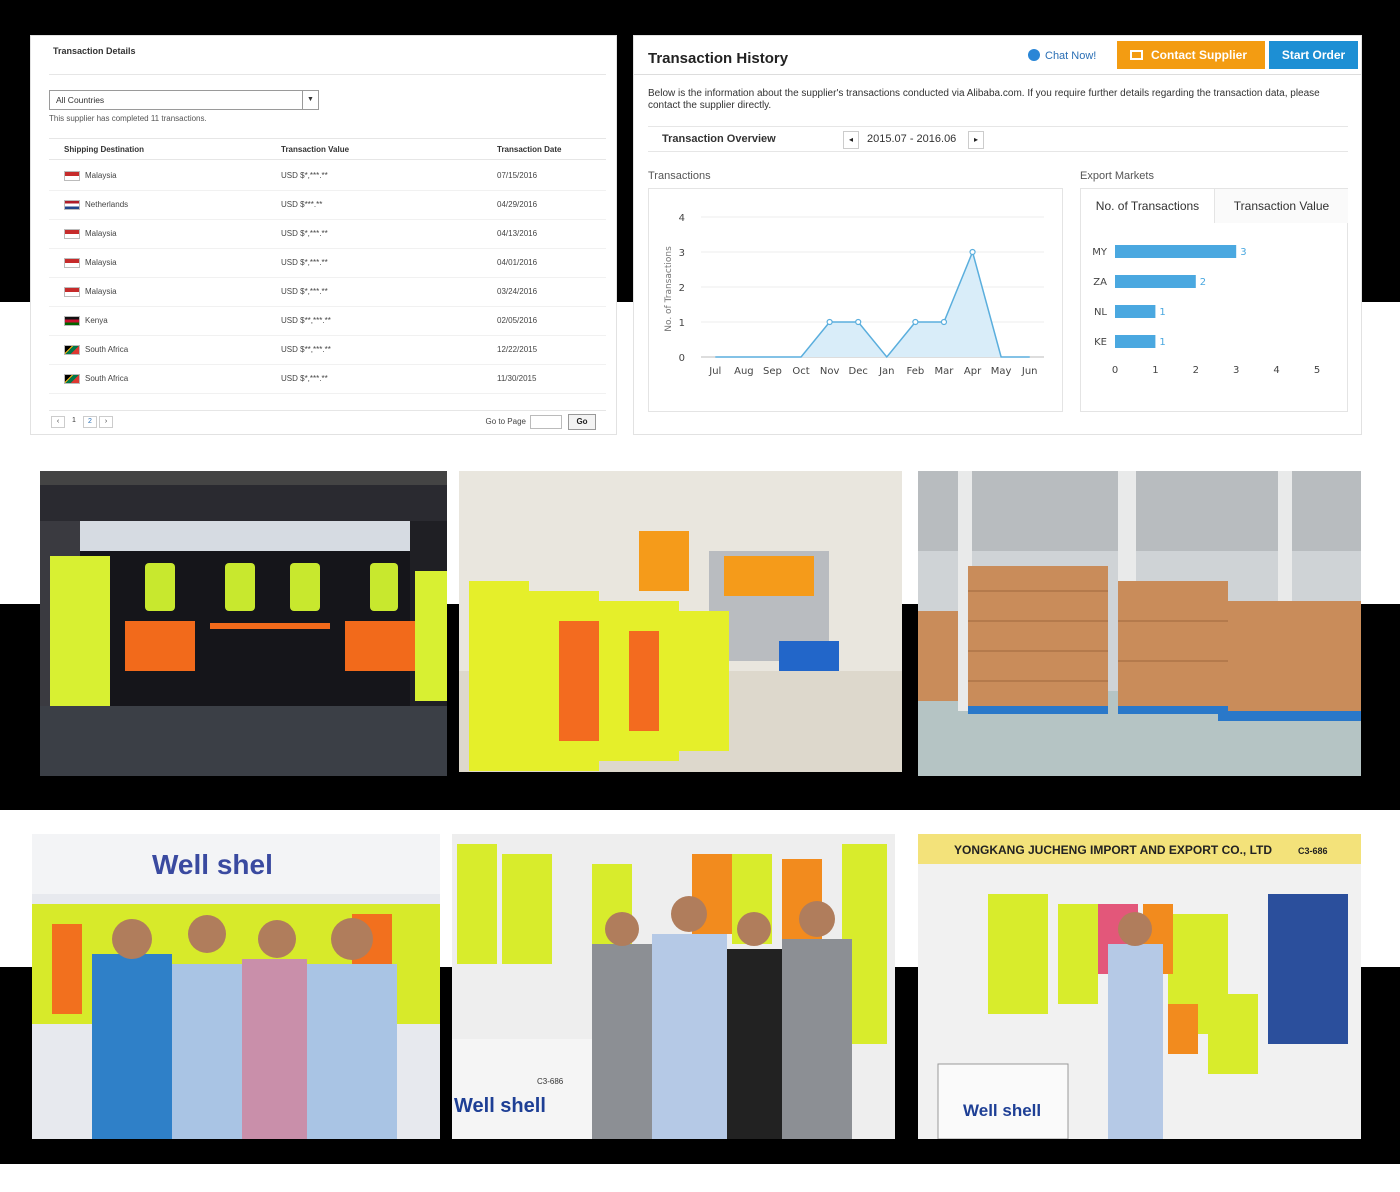 The image size is (1400, 1192). I want to click on panel-title: Transaction Details, so click(94, 51).